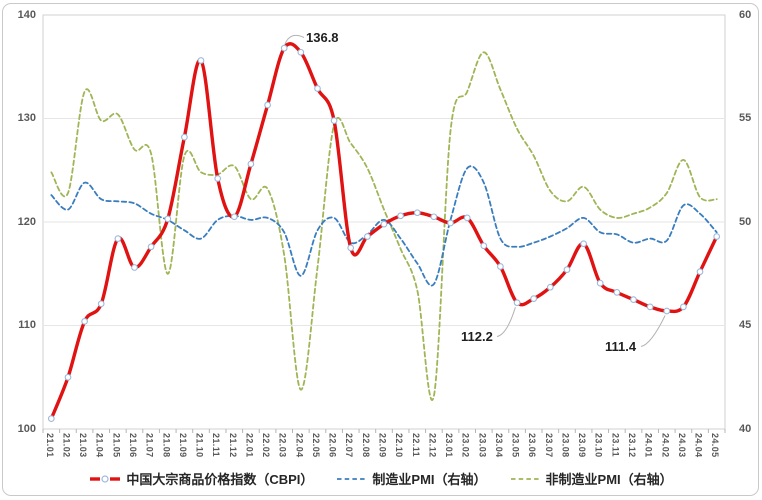 Image resolution: width=762 pixels, height=500 pixels. I want to click on legend-label-mfg-pmi: 制造业PMI（右轴）, so click(429, 479).